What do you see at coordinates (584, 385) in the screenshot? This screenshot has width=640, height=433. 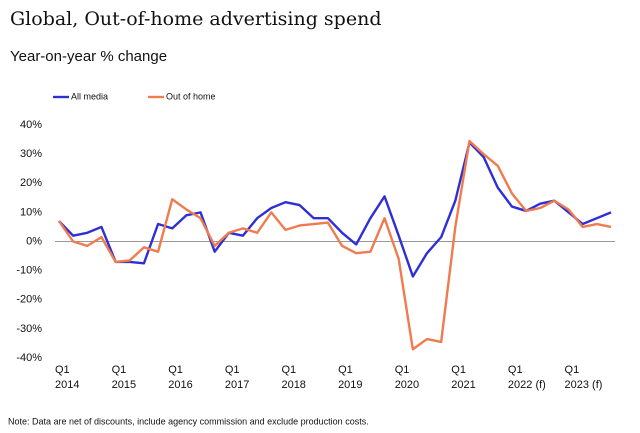 I see `x-tick-label: 2023 (f)` at bounding box center [584, 385].